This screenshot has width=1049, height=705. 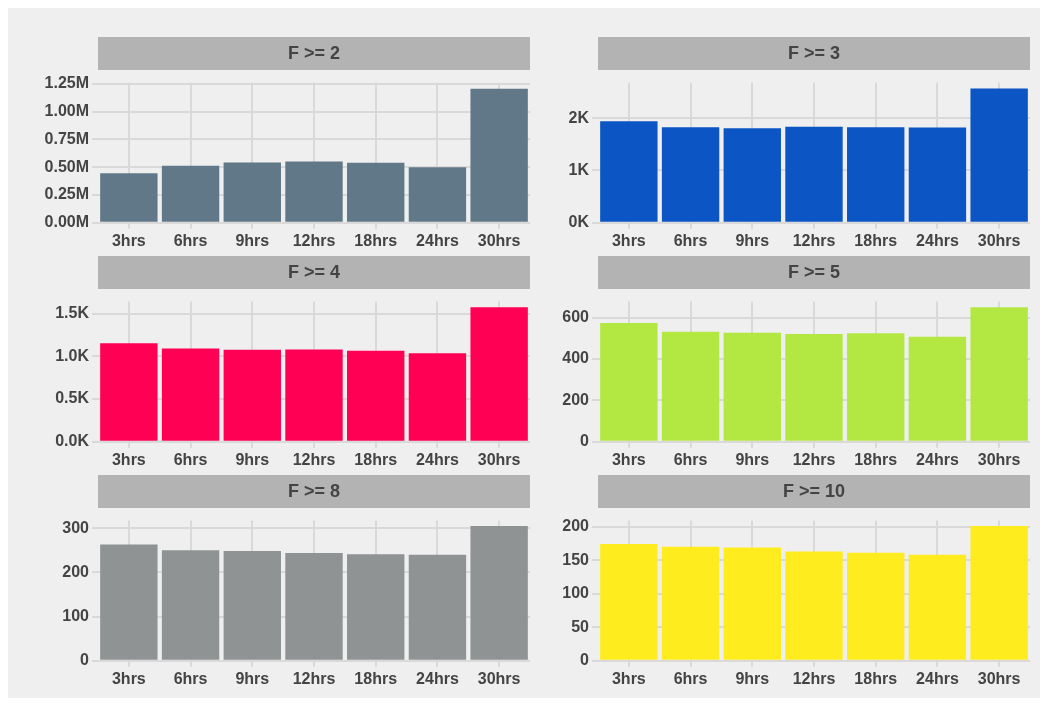 I want to click on y-tick-label: 0K, so click(x=579, y=222).